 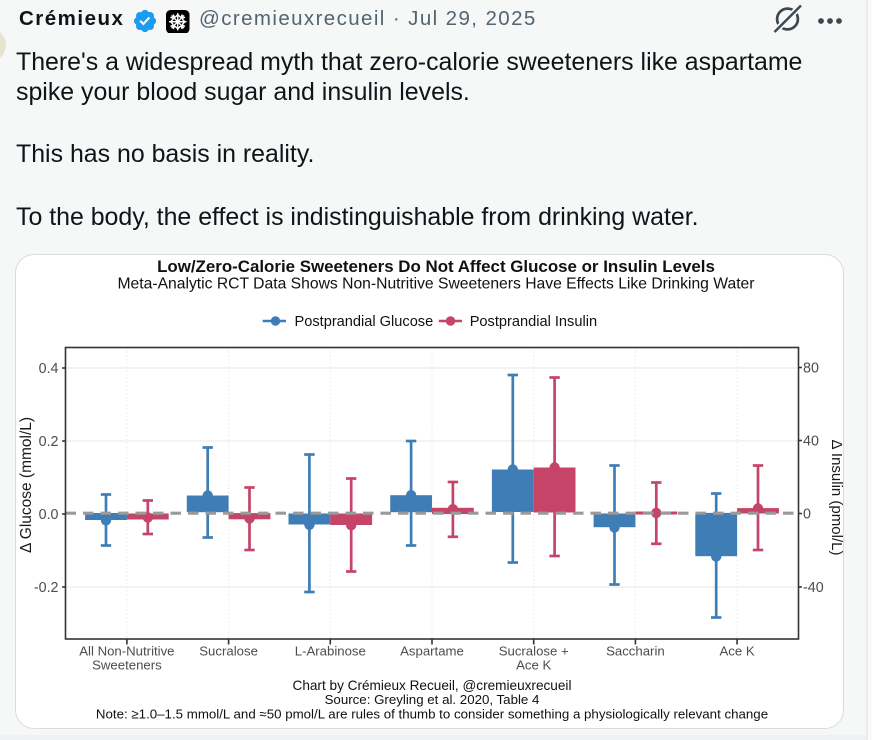 What do you see at coordinates (811, 368) in the screenshot?
I see `svg-text: 80` at bounding box center [811, 368].